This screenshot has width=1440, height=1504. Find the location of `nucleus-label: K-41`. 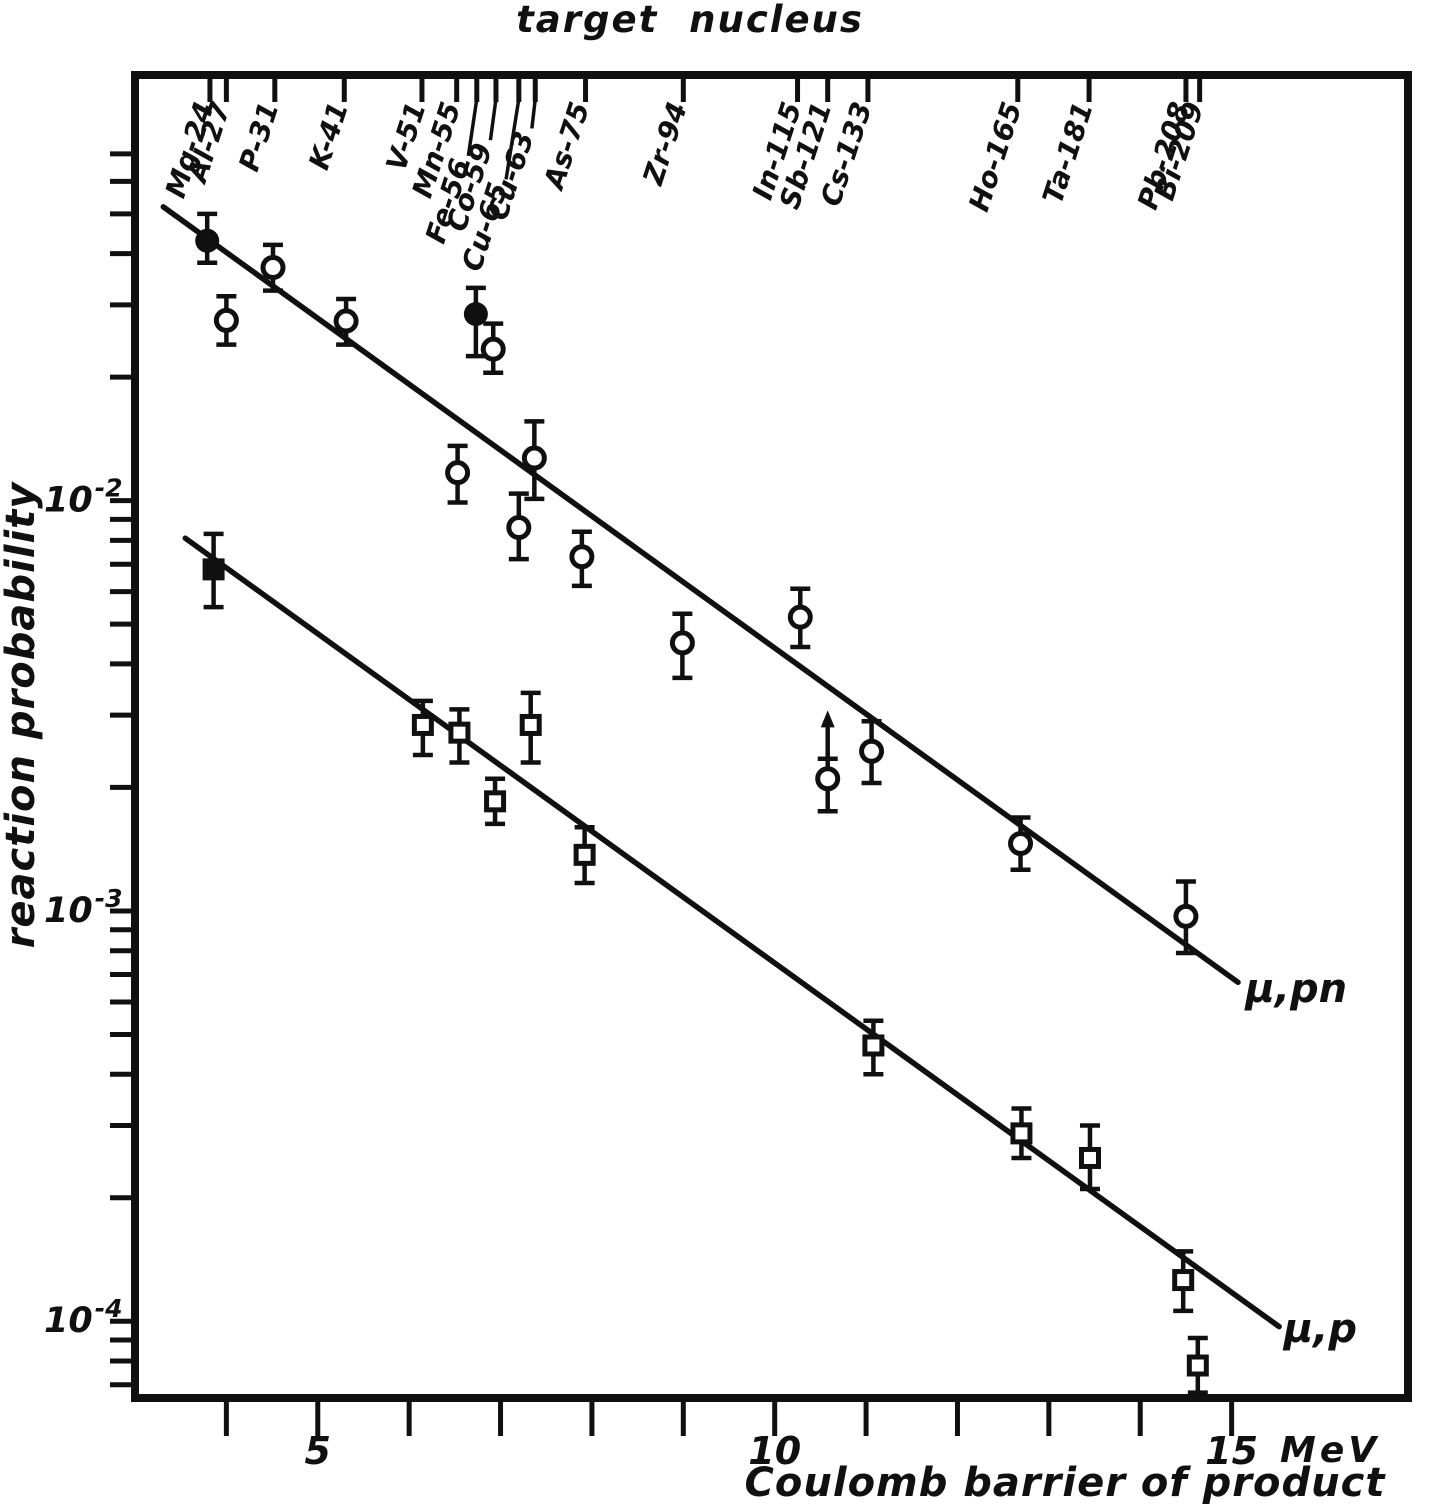

nucleus-label: K-41 is located at coordinates (328, 136).